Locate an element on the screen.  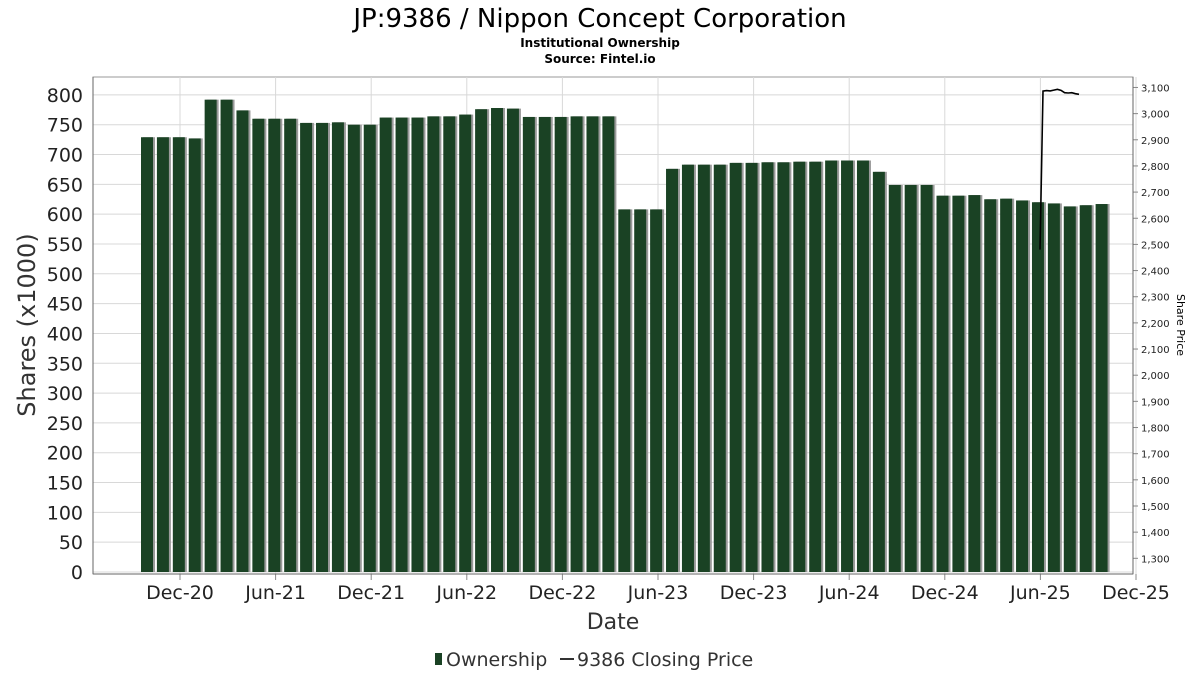
y2-tick-label: 2,200 is located at coordinates (1155, 324).